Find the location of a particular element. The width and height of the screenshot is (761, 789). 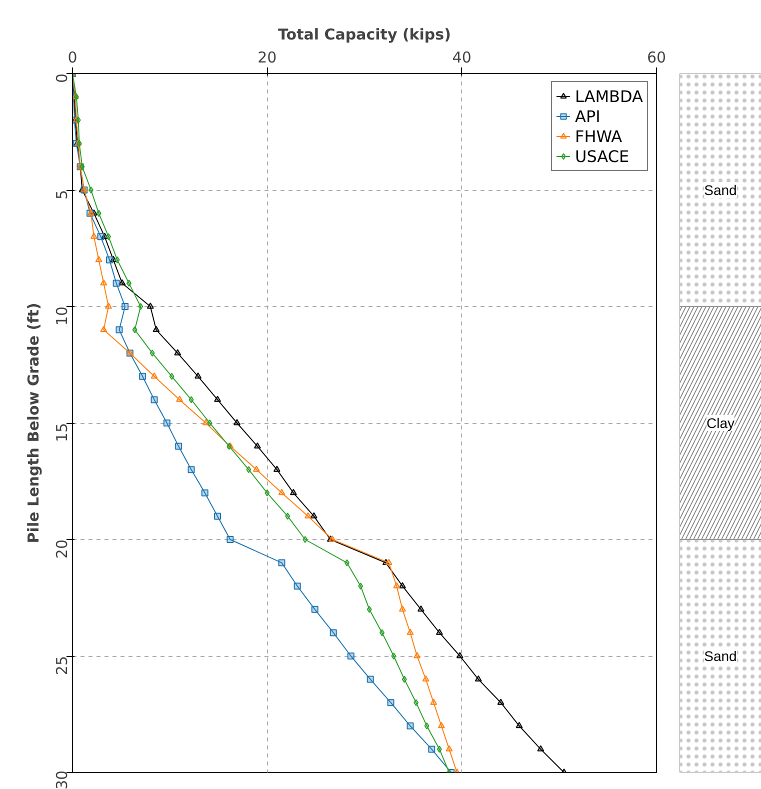

y-tick-label: 10 is located at coordinates (62, 316).